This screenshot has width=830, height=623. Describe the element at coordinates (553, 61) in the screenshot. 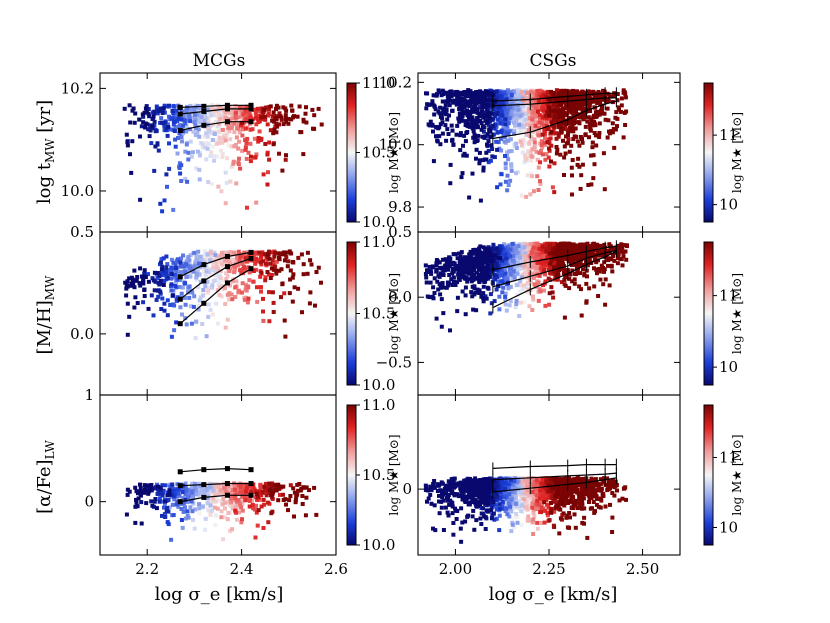

I see `column-title-csgs: CSGs` at that location.